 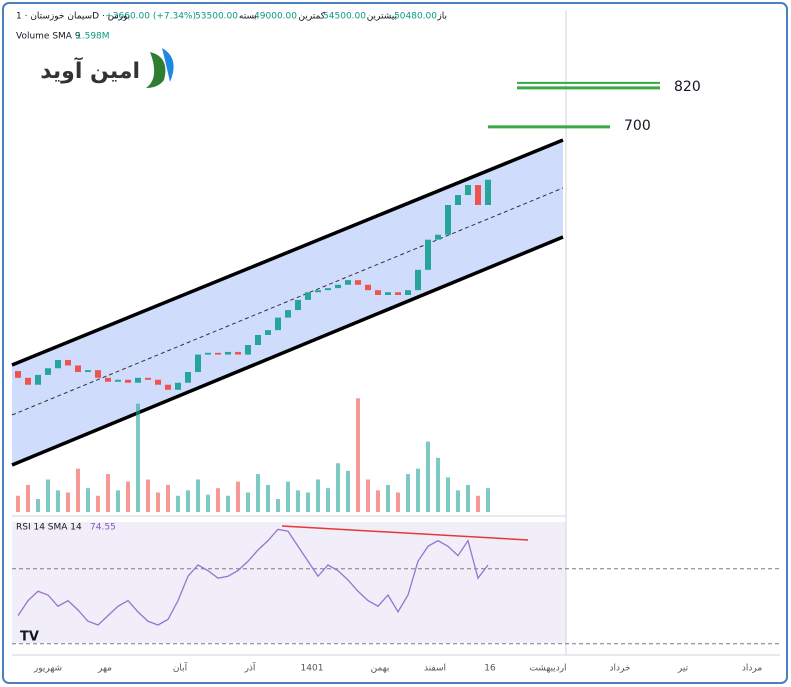 I want to click on x-tick-label: تیر, so click(x=683, y=669).